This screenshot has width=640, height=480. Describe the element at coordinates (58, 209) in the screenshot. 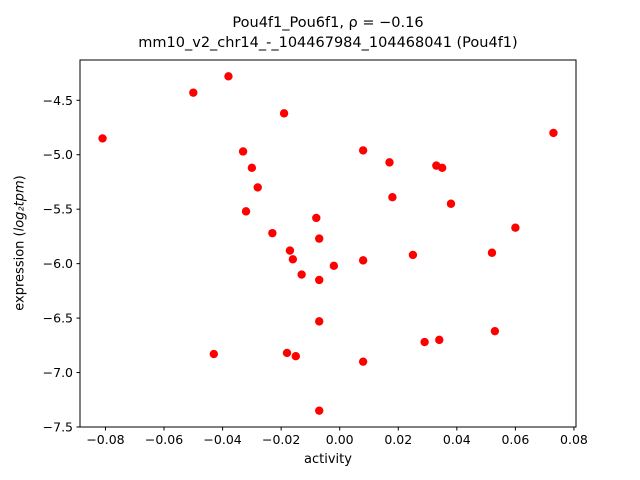

I see `y-tick-label: −5.5` at that location.